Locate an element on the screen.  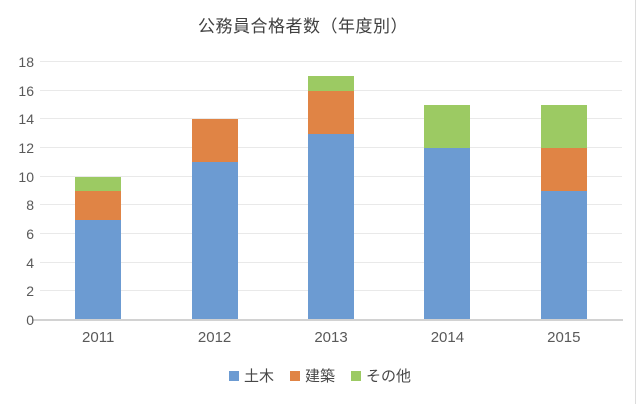
legend: 土木 建築 その他 is located at coordinates (320, 375).